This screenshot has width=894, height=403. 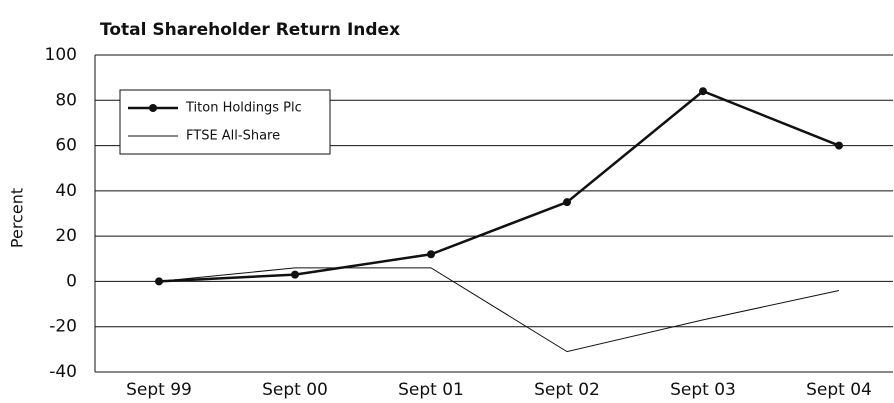 I want to click on y-tick-label: 40, so click(x=66, y=191).